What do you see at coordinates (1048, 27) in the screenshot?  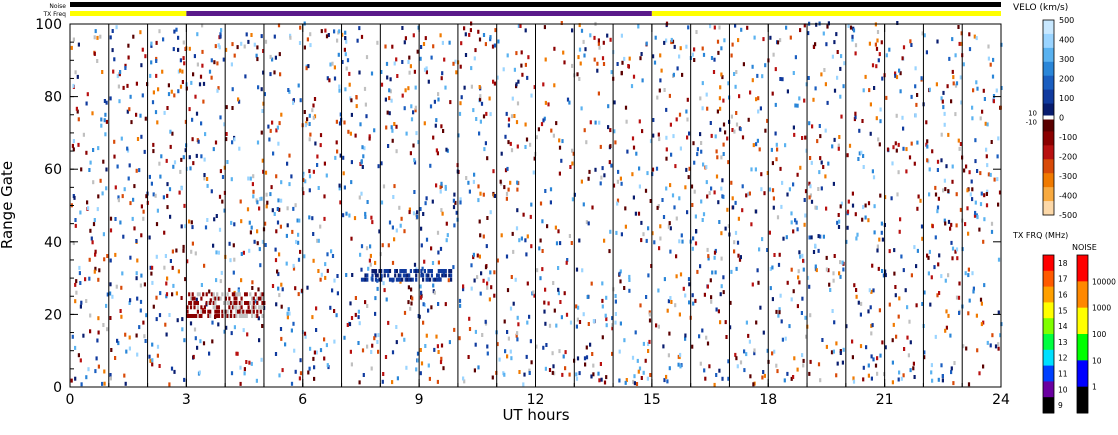 I see `velo-swatch` at bounding box center [1048, 27].